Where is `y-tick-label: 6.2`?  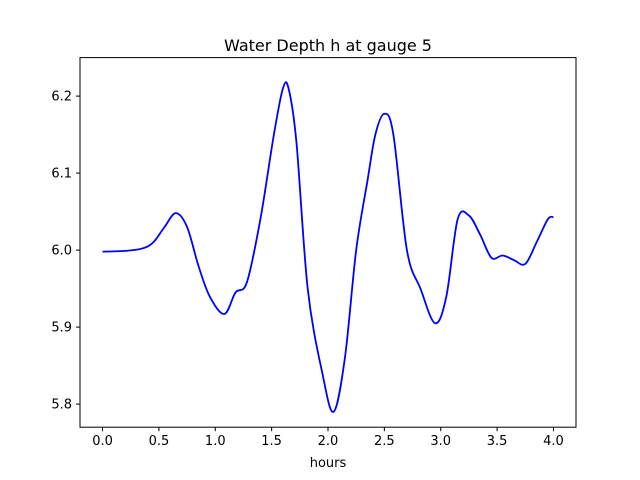
y-tick-label: 6.2 is located at coordinates (61, 97).